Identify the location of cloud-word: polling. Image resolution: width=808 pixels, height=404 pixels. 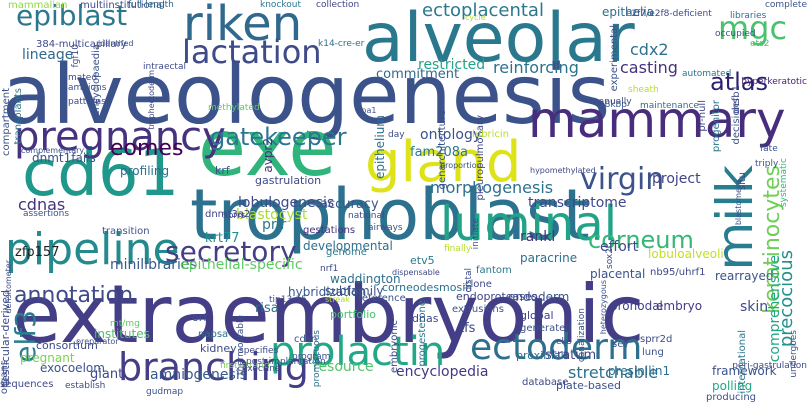
(732, 386).